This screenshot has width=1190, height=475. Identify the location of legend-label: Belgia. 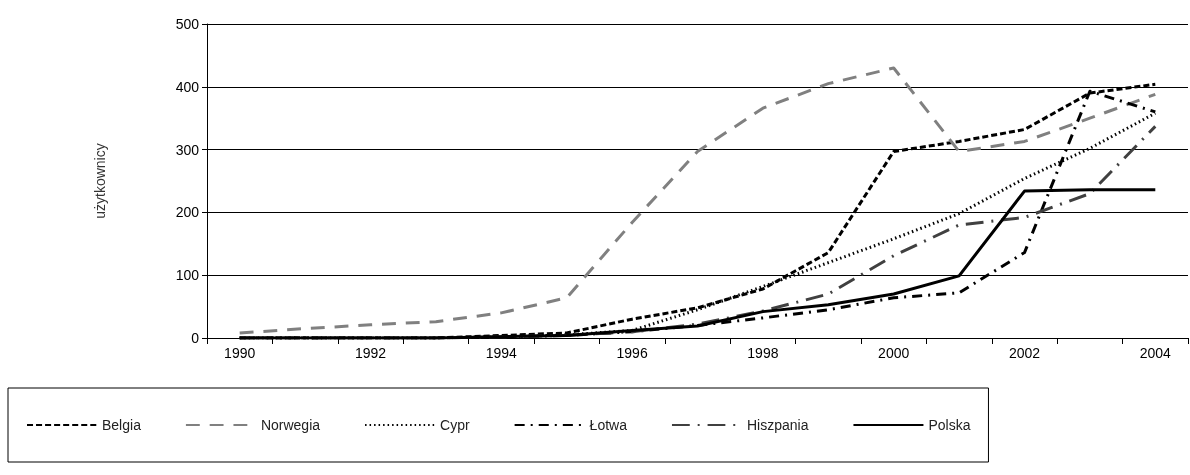
(122, 425).